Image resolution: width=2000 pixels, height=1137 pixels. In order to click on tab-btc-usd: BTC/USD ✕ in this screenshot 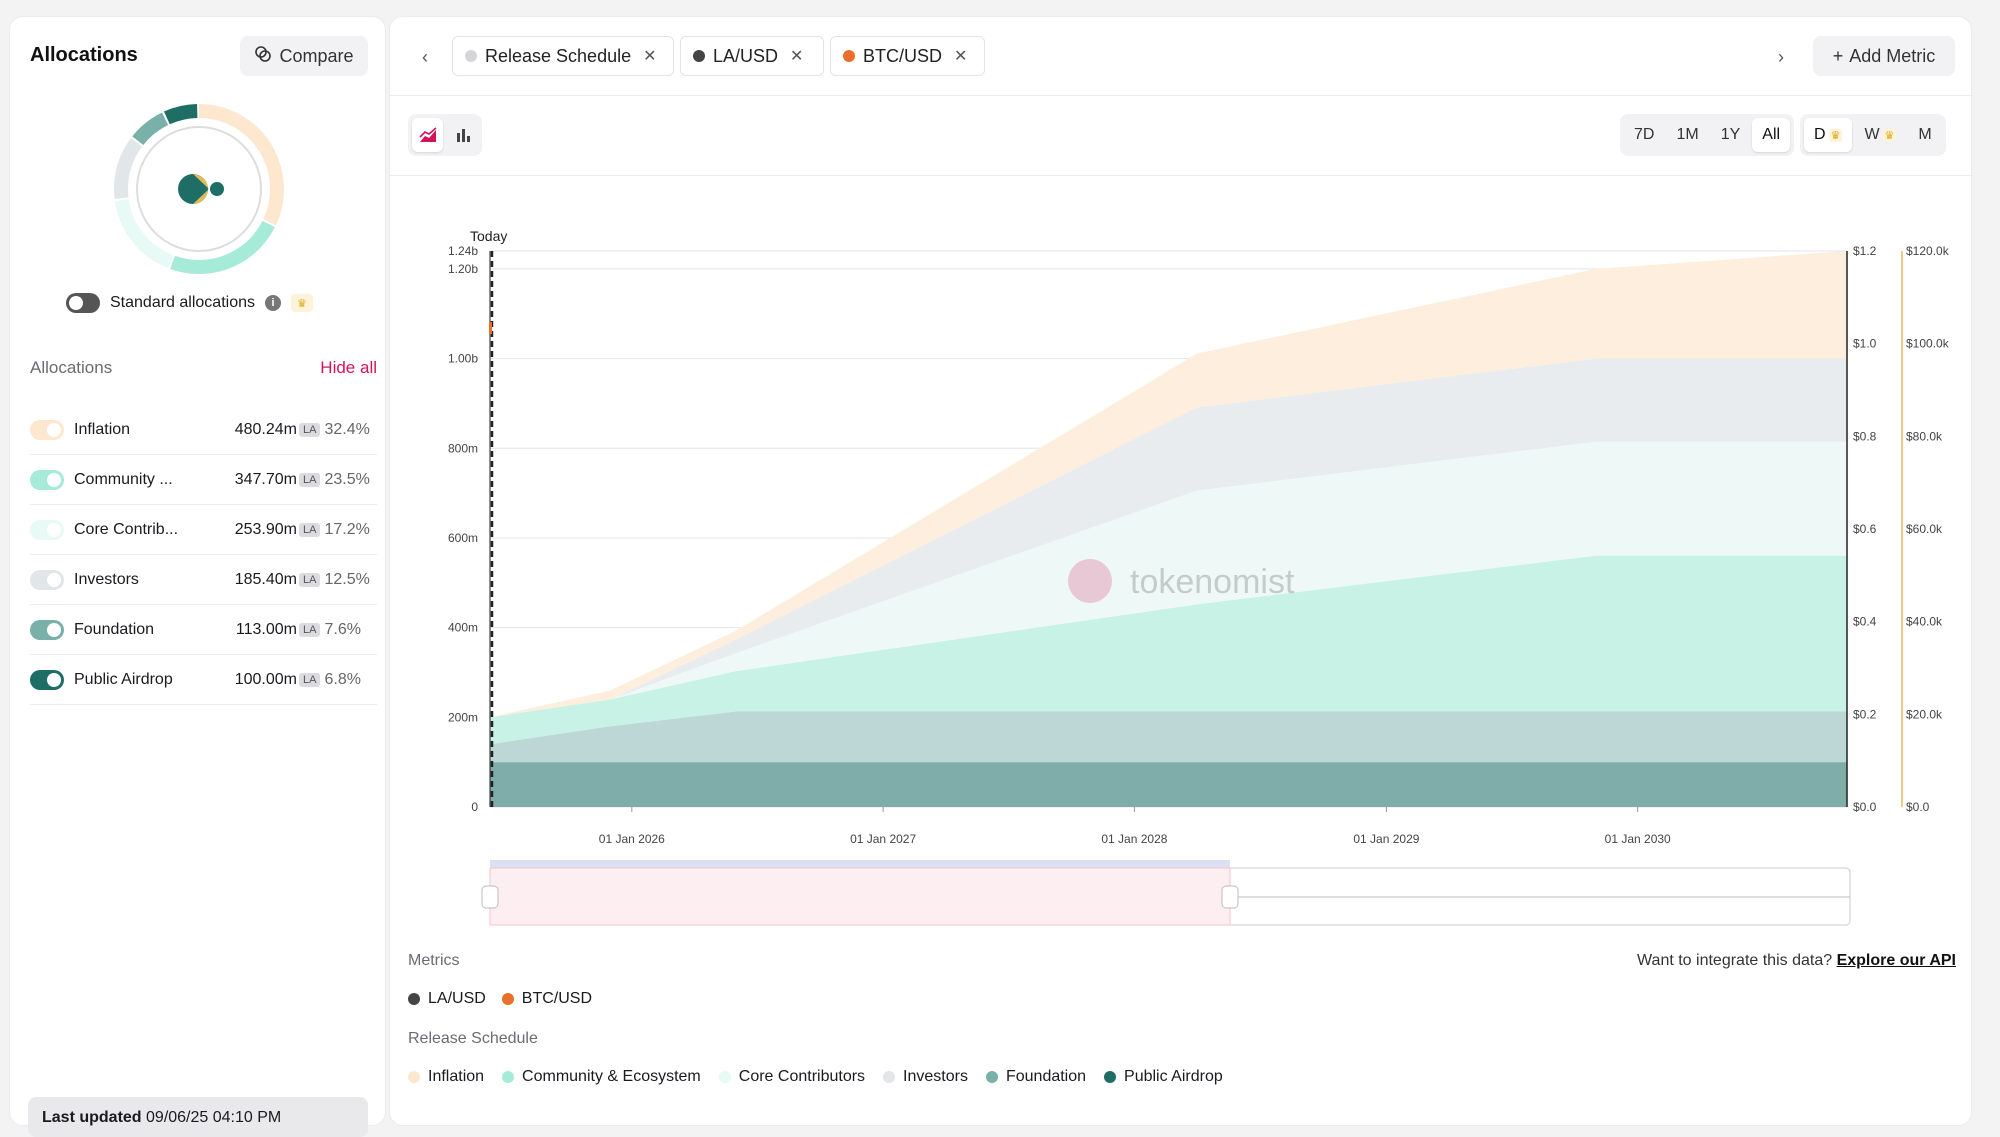, I will do `click(907, 56)`.